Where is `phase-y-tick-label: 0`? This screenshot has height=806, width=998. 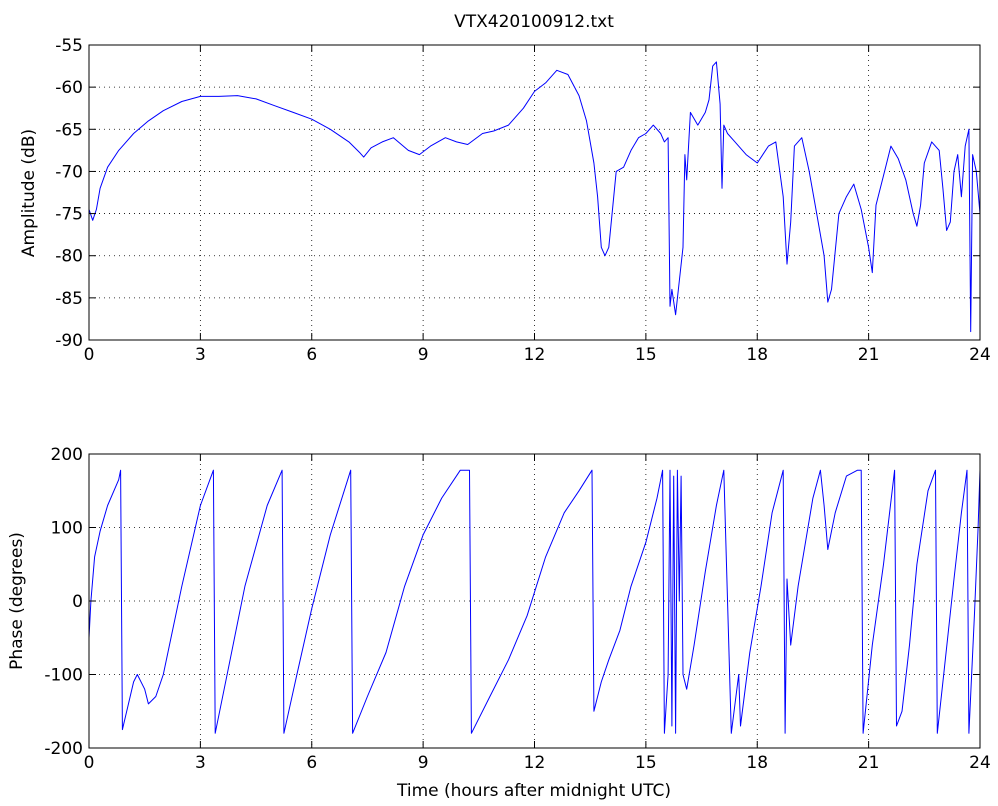
phase-y-tick-label: 0 is located at coordinates (77, 602).